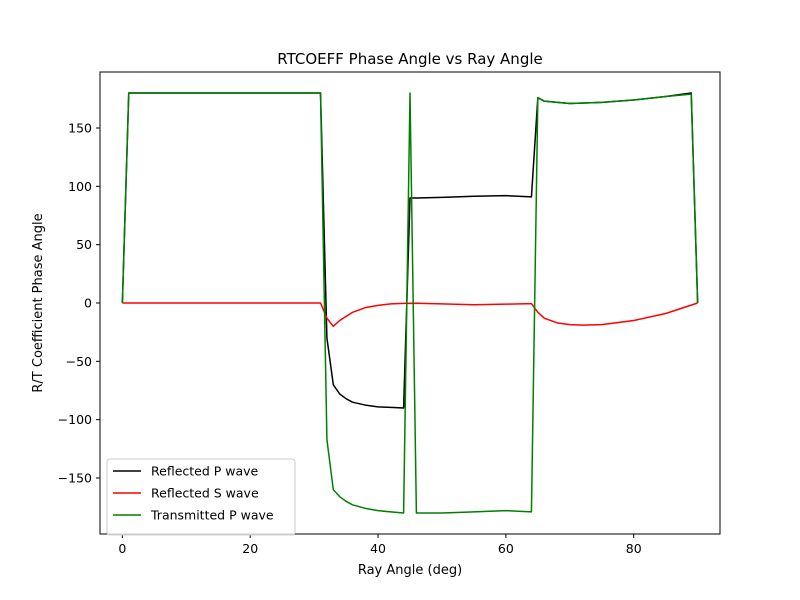  I want to click on y-tick-label: 0, so click(88, 303).